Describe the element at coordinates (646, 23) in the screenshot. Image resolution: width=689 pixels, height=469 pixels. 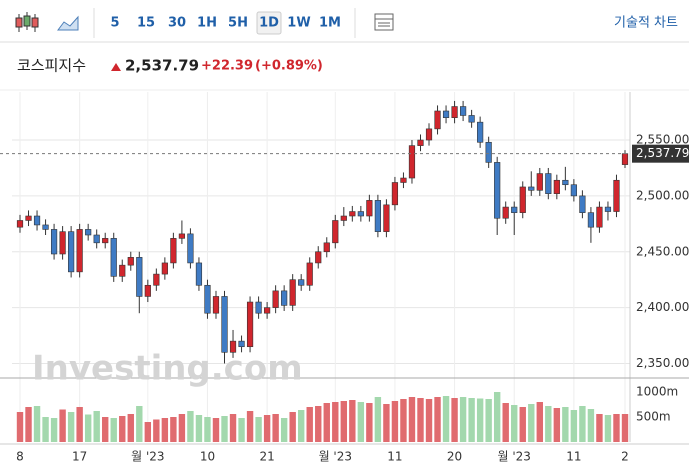
I see `technical-chart-link: 기술적 차트` at that location.